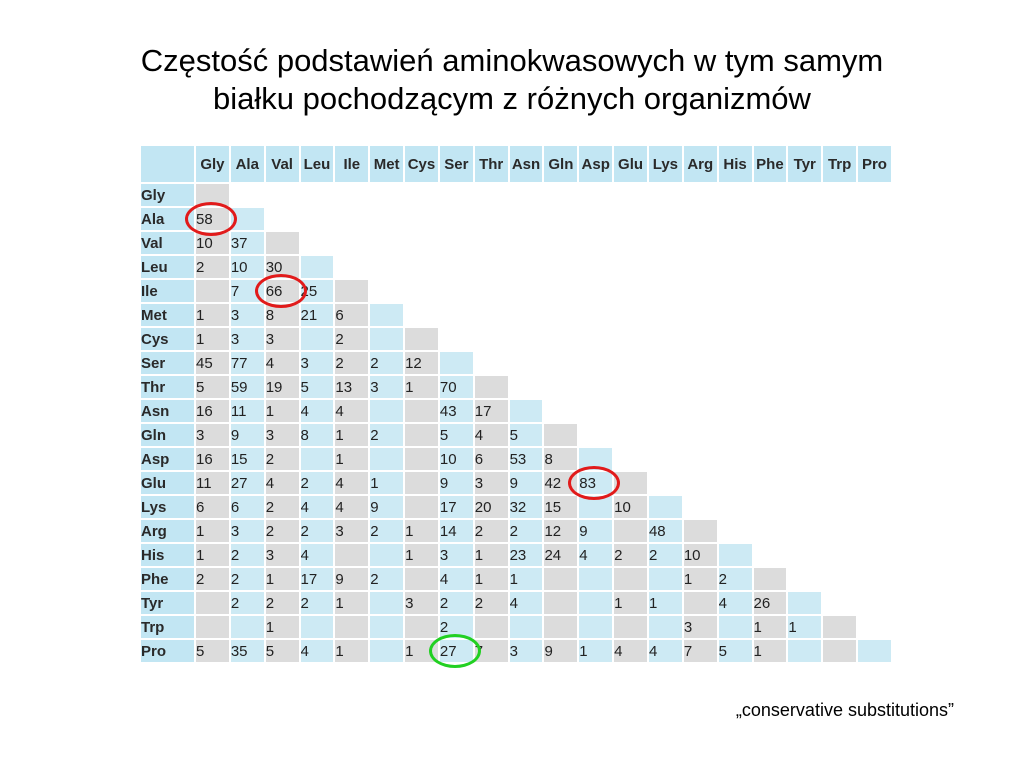 This screenshot has width=1024, height=768. I want to click on table-cell: 12, so click(421, 363).